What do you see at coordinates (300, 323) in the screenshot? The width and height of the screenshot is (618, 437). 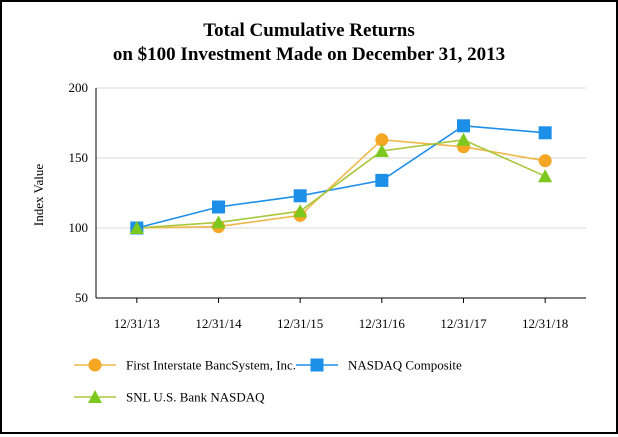 I see `x-tick-label: 12/31/15` at bounding box center [300, 323].